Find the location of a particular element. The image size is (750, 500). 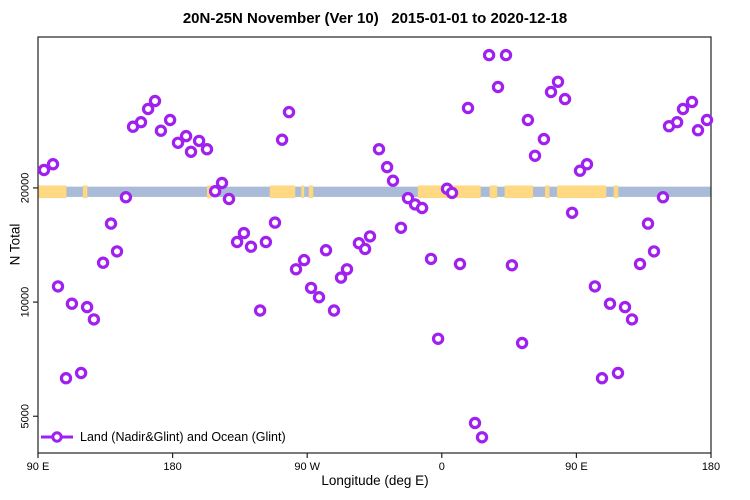

legend-label: Land (Nadir&Glint) and Ocean (Glint) is located at coordinates (183, 437).